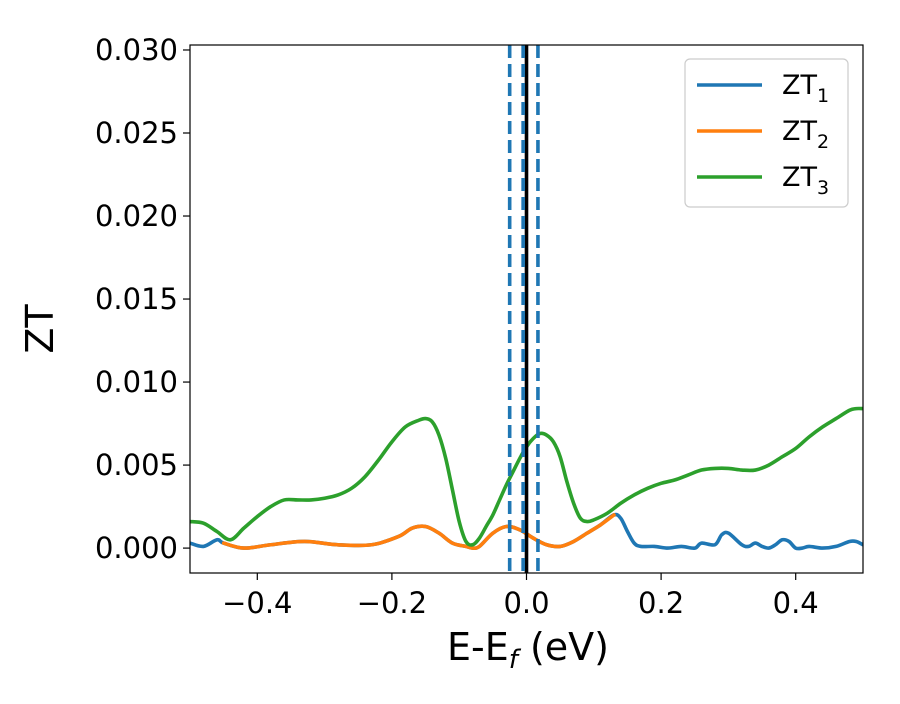 The width and height of the screenshot is (900, 704). I want to click on y-tick-label: 0.000, so click(136, 548).